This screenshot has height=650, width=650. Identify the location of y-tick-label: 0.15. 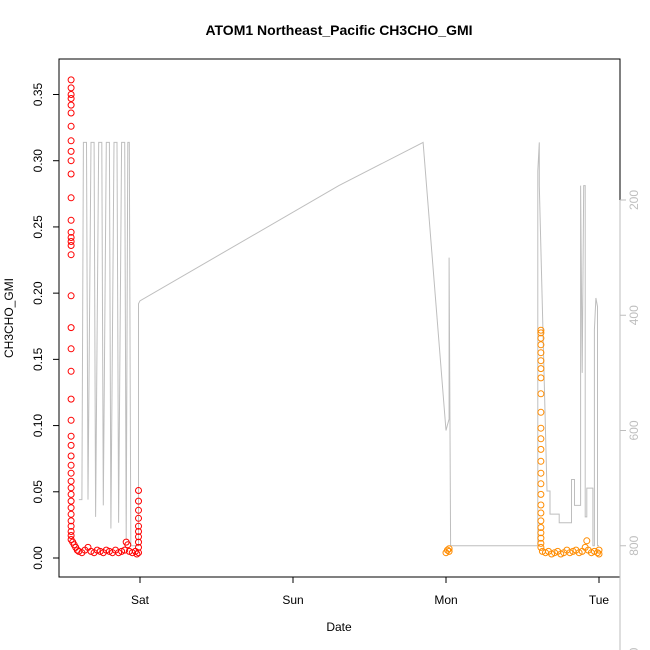
(38, 359).